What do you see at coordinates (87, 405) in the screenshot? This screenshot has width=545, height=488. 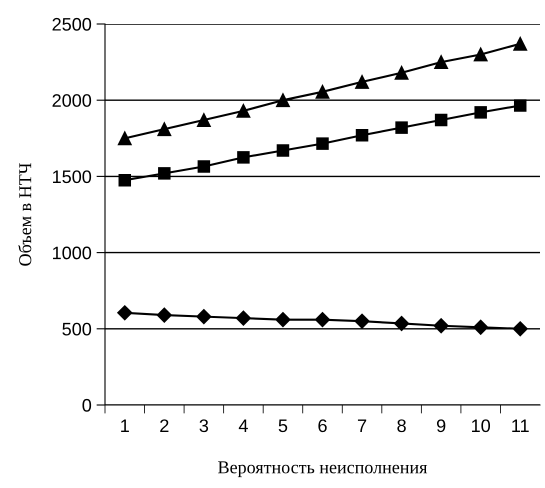 I see `y-tick-label: 0` at bounding box center [87, 405].